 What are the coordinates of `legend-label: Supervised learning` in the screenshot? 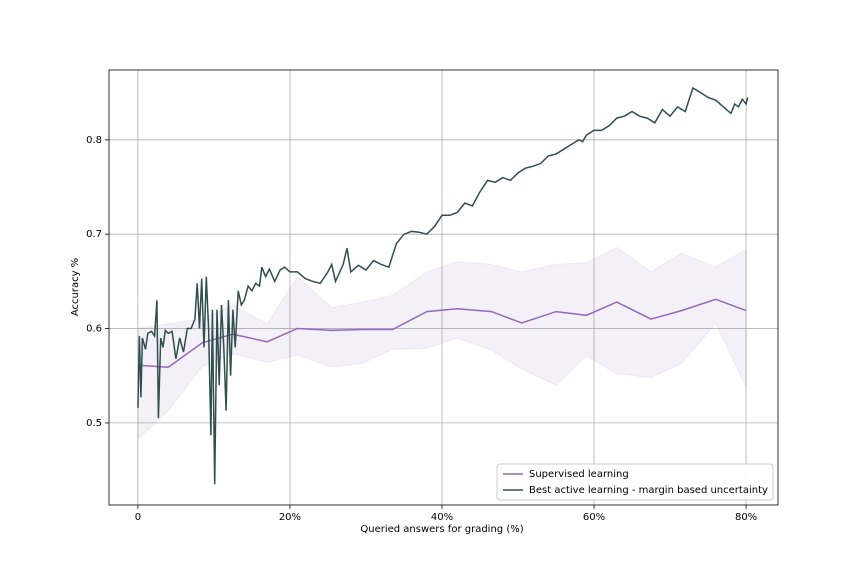 It's located at (579, 474).